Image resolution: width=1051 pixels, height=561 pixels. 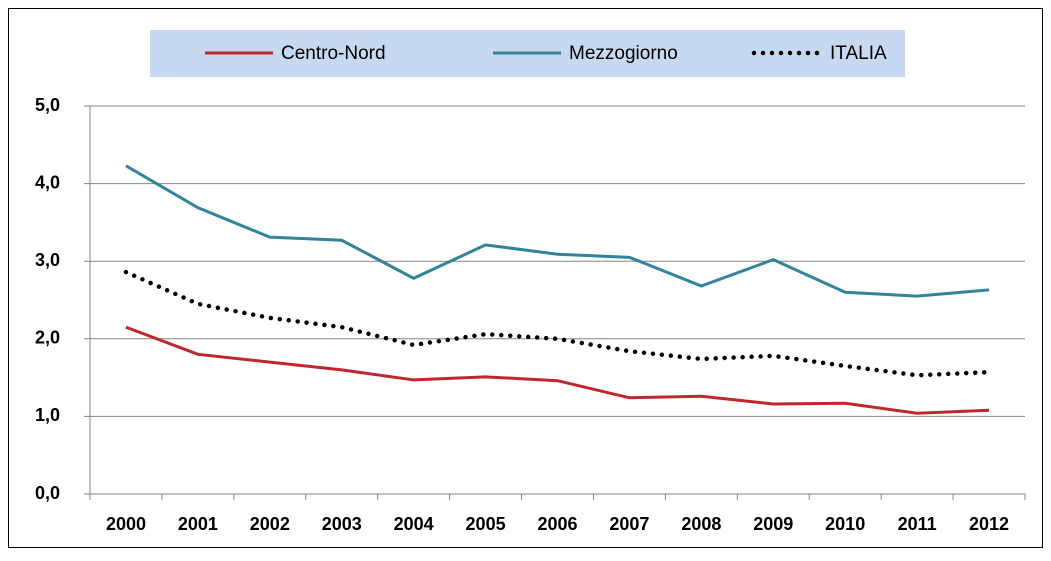 What do you see at coordinates (47, 182) in the screenshot?
I see `y-tick-label: 4,0` at bounding box center [47, 182].